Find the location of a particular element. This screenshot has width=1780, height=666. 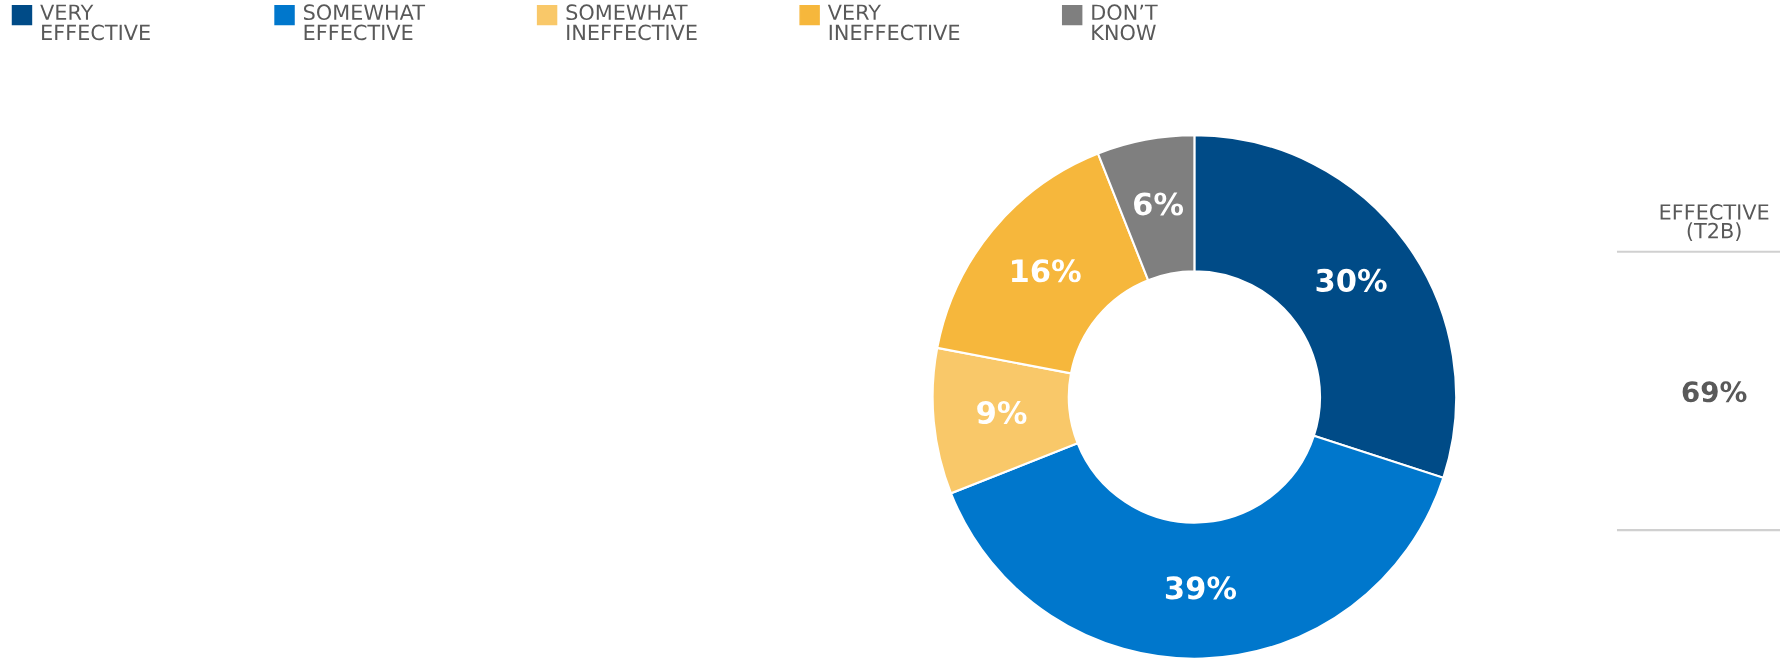

legend-label: SOMEWHAT INEFFECTIVE is located at coordinates (631, 22).